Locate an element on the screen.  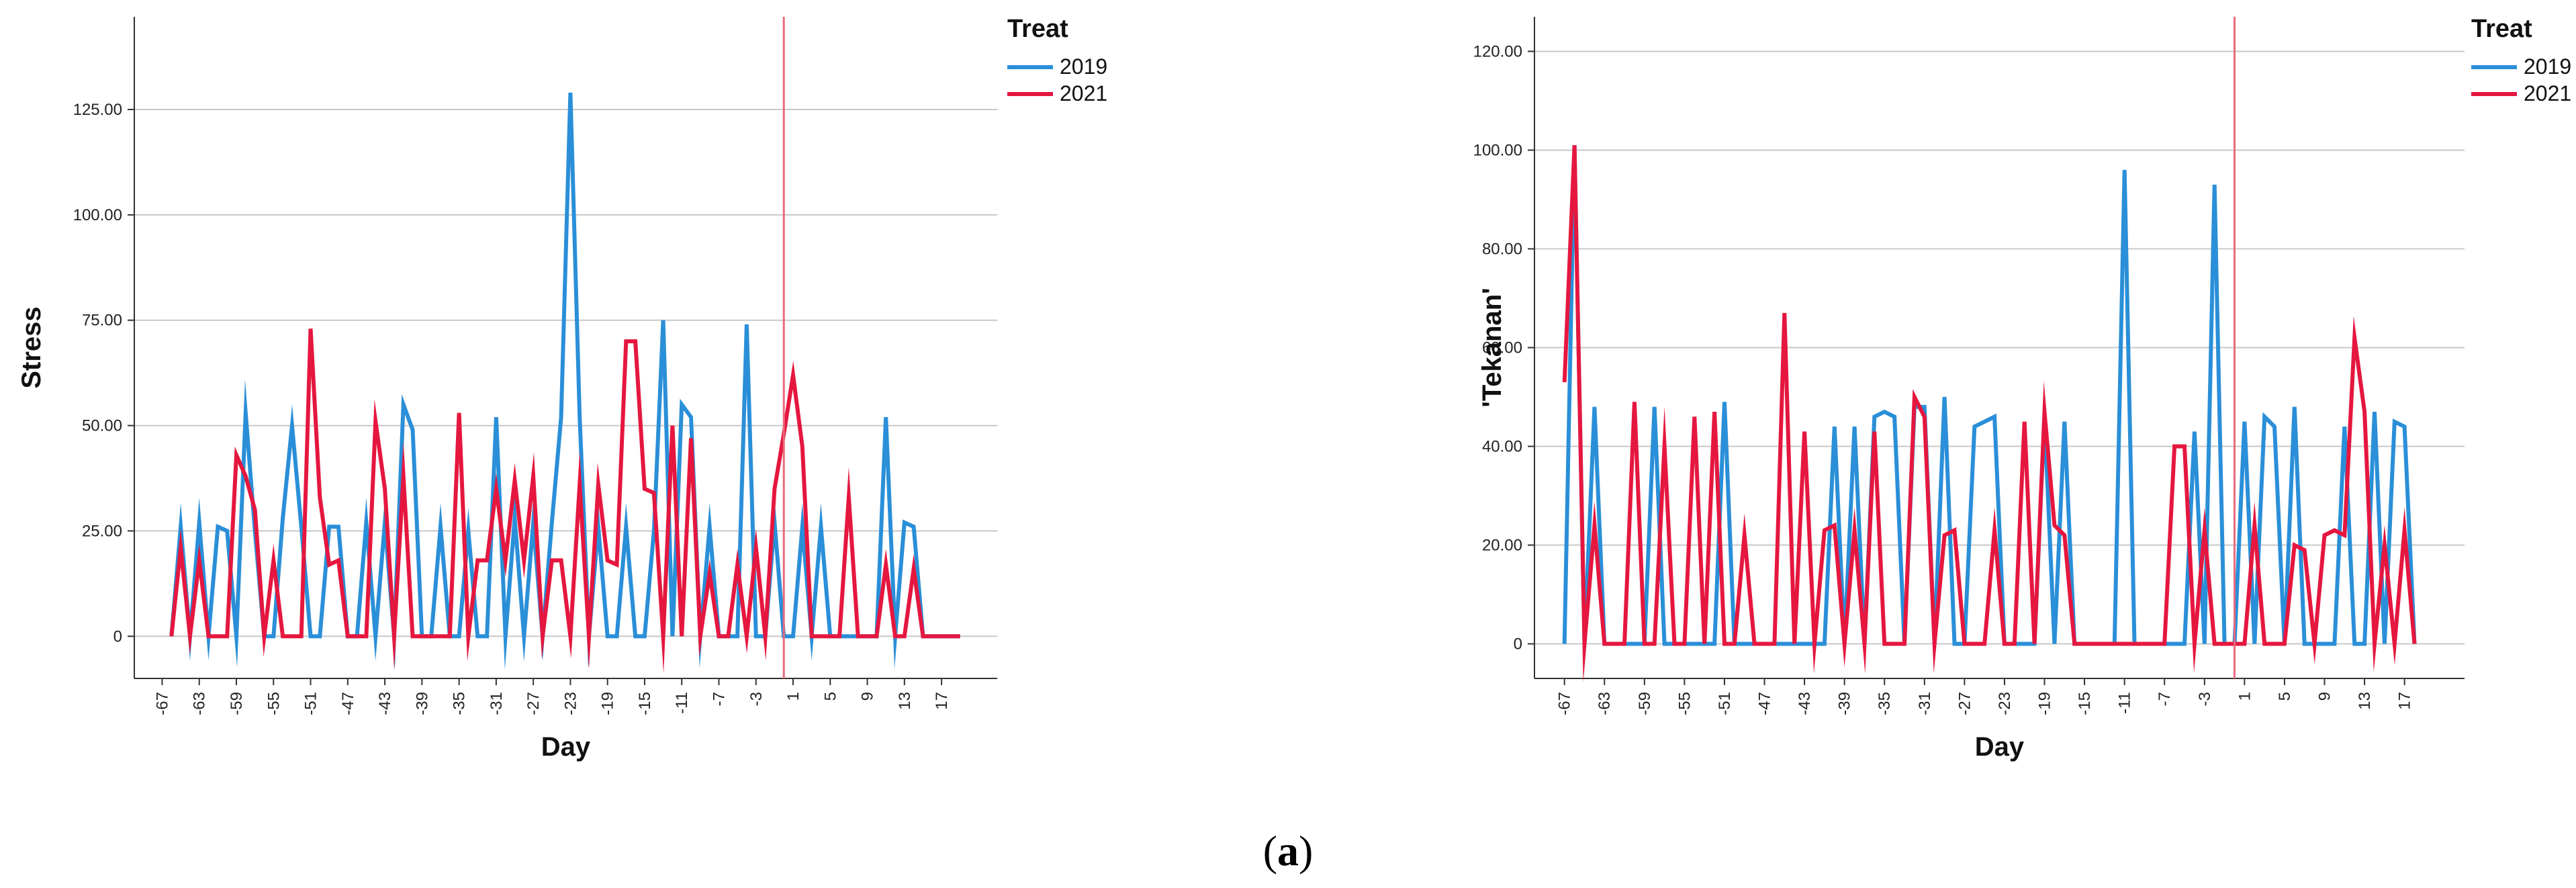
tekanan-x-tick-label: -11 is located at coordinates (2125, 703).